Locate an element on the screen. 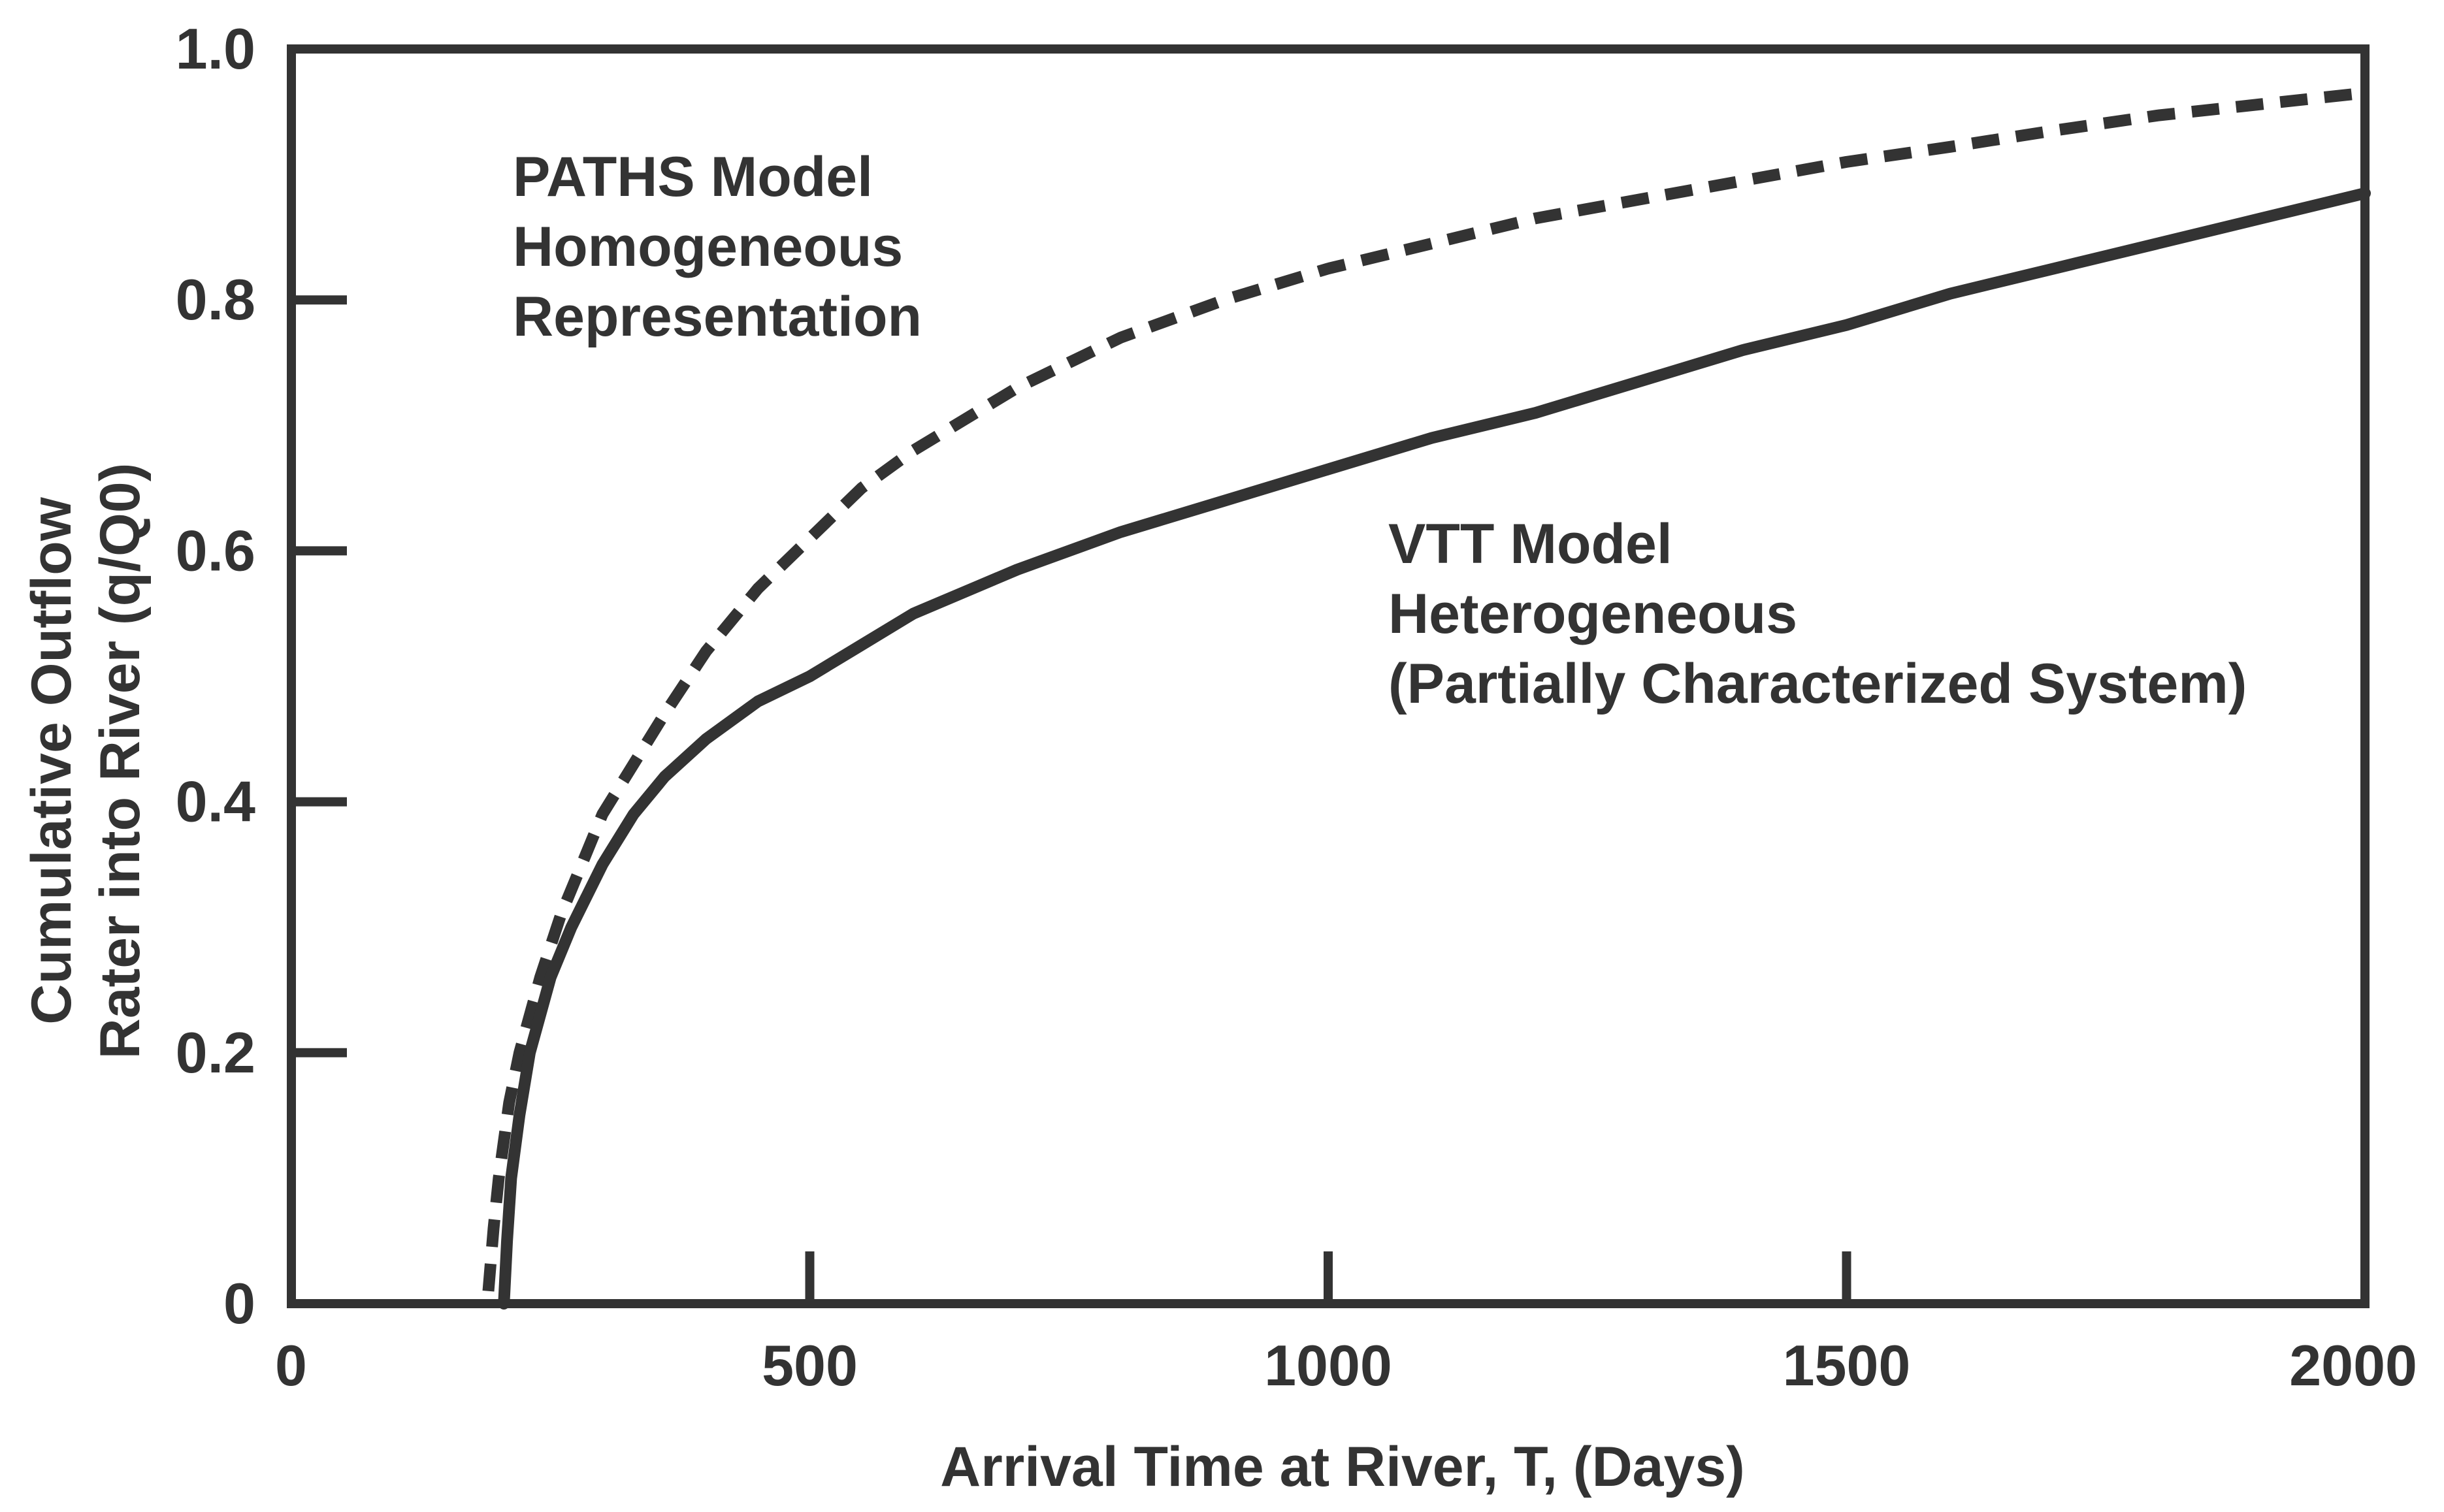 The height and width of the screenshot is (1512, 2444). annotation-paths-line-3: Representation is located at coordinates (717, 316).